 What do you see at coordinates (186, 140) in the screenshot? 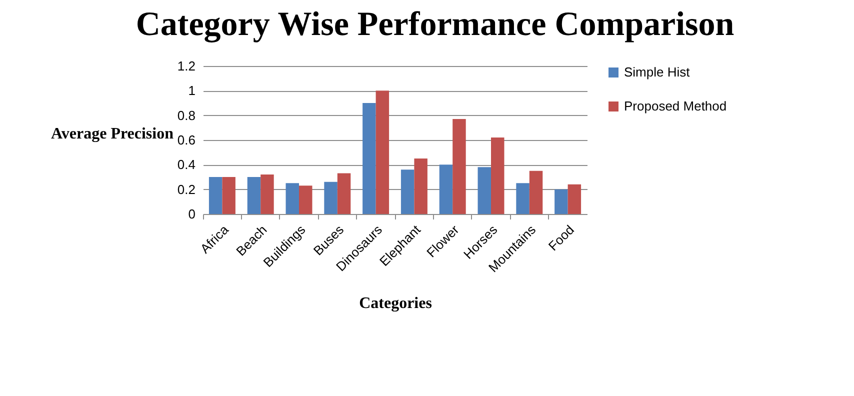
I see `y-tick-label: 0.6` at bounding box center [186, 140].